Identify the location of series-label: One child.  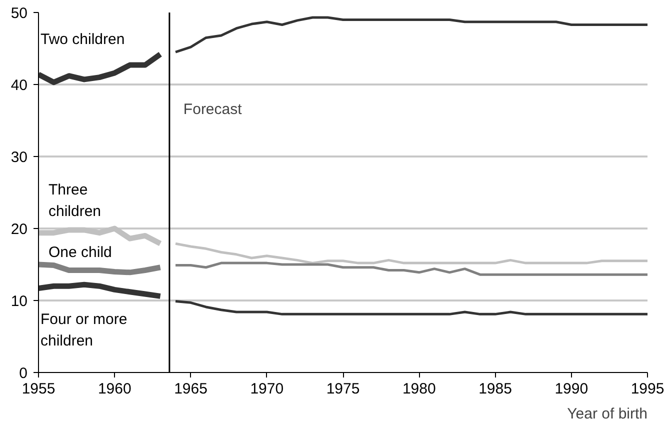
(80, 252).